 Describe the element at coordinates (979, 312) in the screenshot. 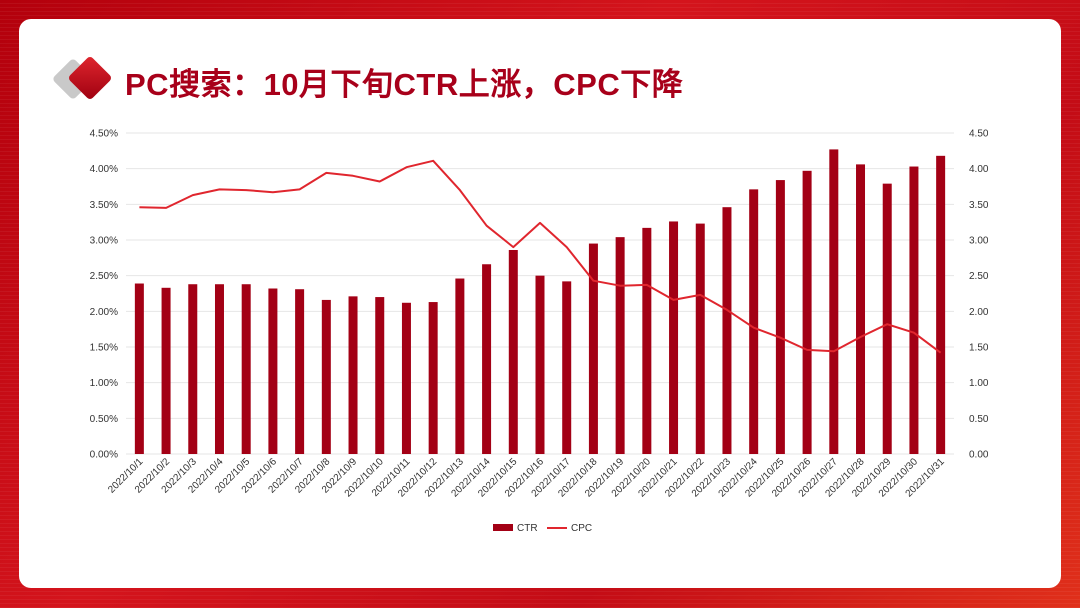

I see `y-right-tick-label: 2.00` at that location.